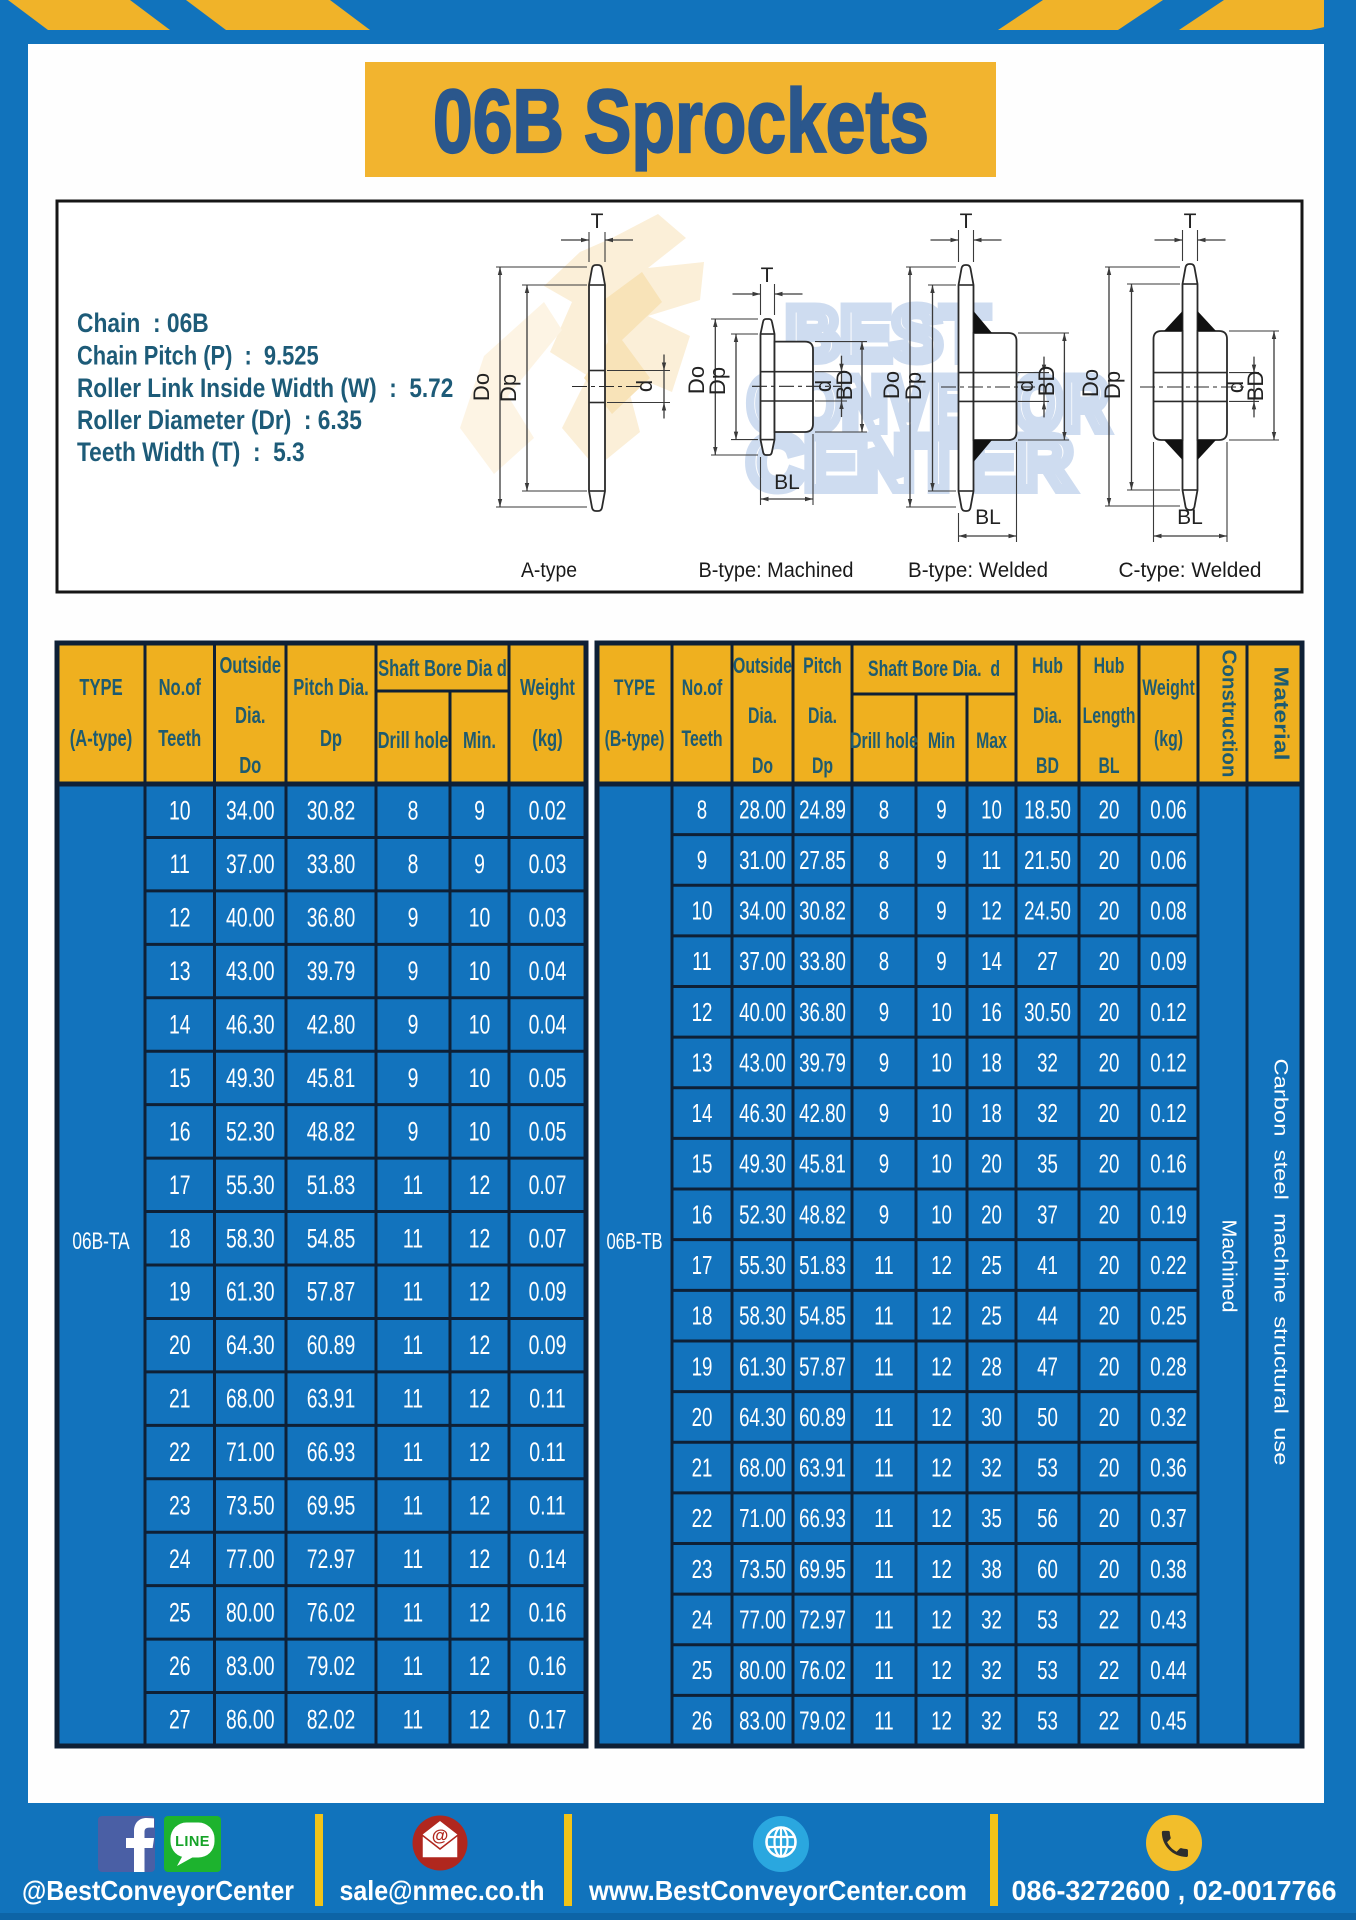 The width and height of the screenshot is (1356, 1920). What do you see at coordinates (762, 1417) in the screenshot?
I see `svg-text: 64.30` at bounding box center [762, 1417].